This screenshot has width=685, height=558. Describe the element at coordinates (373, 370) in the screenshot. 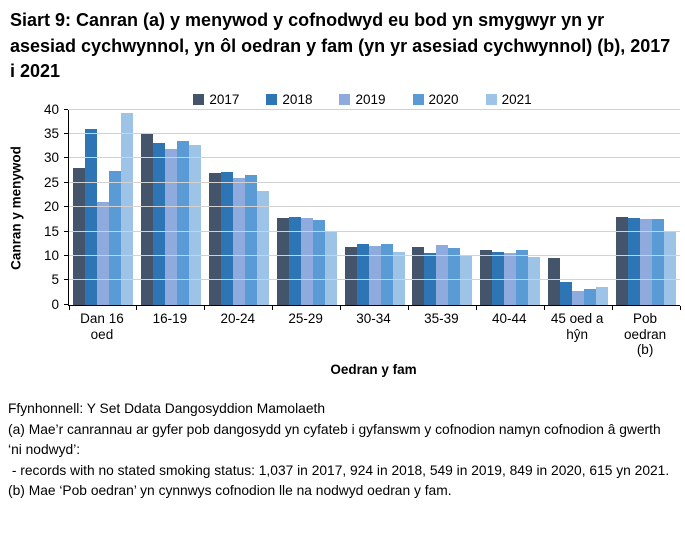

I see `x-axis-title: Oedran y fam` at that location.